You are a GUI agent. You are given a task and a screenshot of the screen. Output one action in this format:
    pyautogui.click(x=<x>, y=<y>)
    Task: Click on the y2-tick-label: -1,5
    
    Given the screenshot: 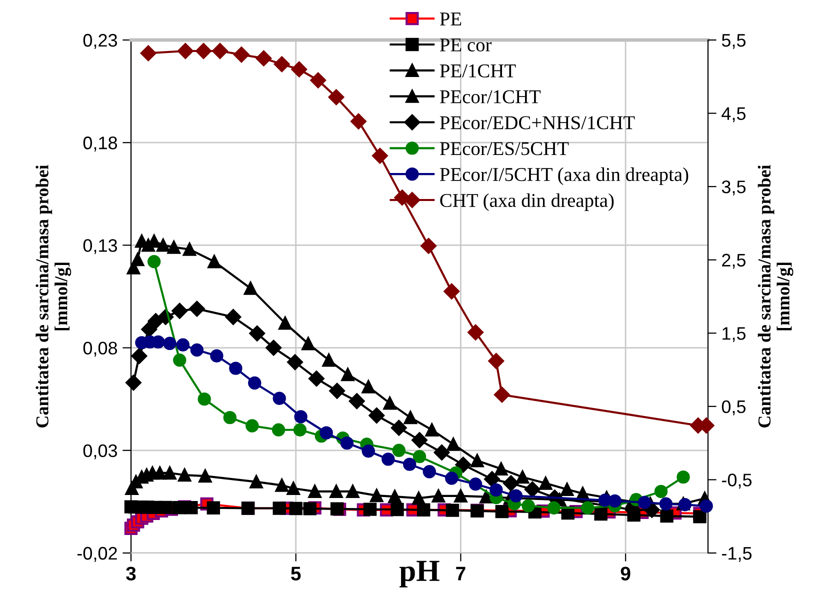 What is the action you would take?
    pyautogui.click(x=737, y=554)
    